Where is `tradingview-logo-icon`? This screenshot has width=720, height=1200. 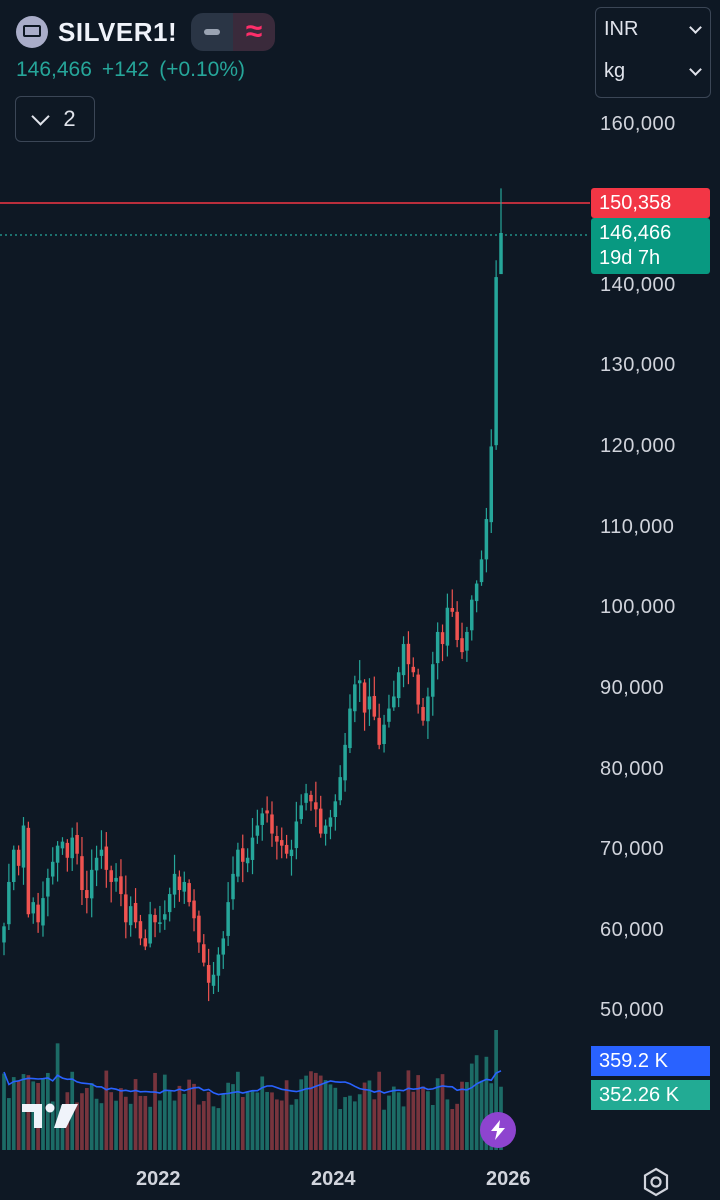
tradingview-logo-icon is located at coordinates (50, 1116).